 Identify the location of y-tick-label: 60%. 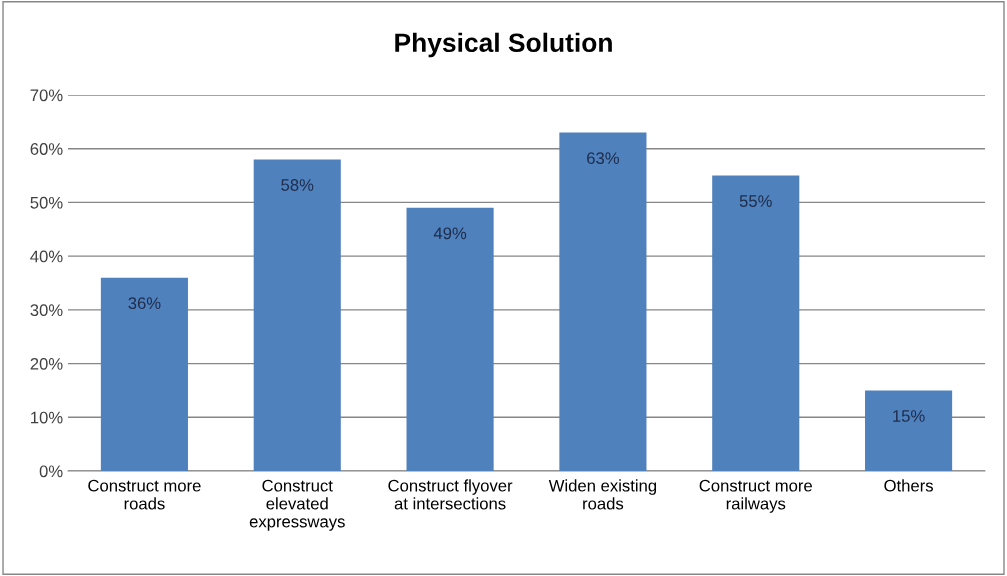
(46, 149).